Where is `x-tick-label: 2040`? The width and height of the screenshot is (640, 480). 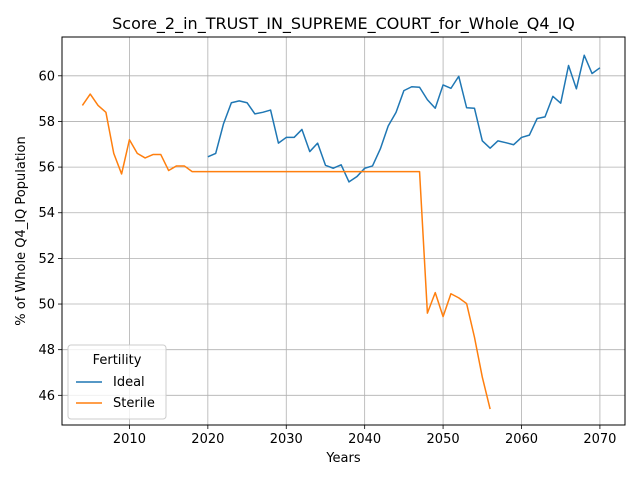 x-tick-label: 2040 is located at coordinates (364, 439).